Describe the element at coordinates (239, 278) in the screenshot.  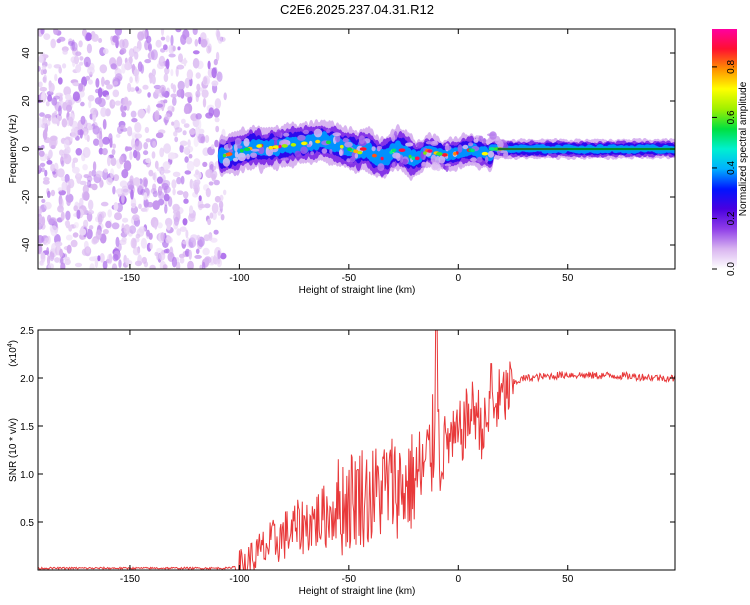
I see `heatmap-x-tick-label: -100` at that location.